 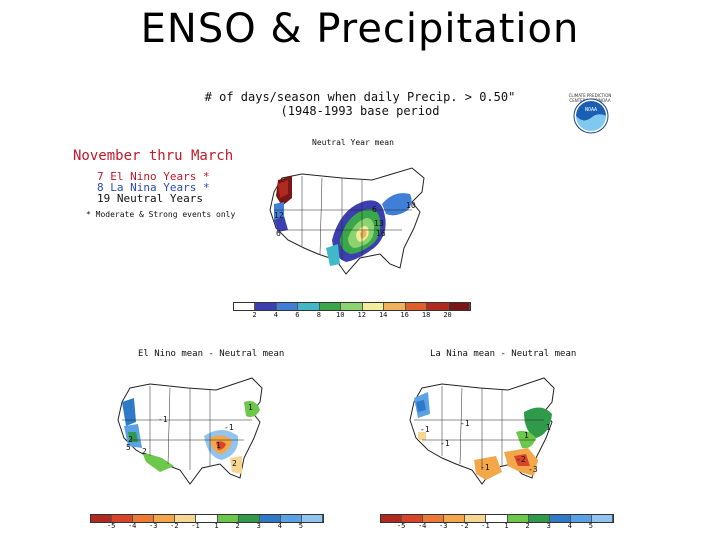 What do you see at coordinates (447, 315) in the screenshot?
I see `colorbar-tick: 20` at bounding box center [447, 315].